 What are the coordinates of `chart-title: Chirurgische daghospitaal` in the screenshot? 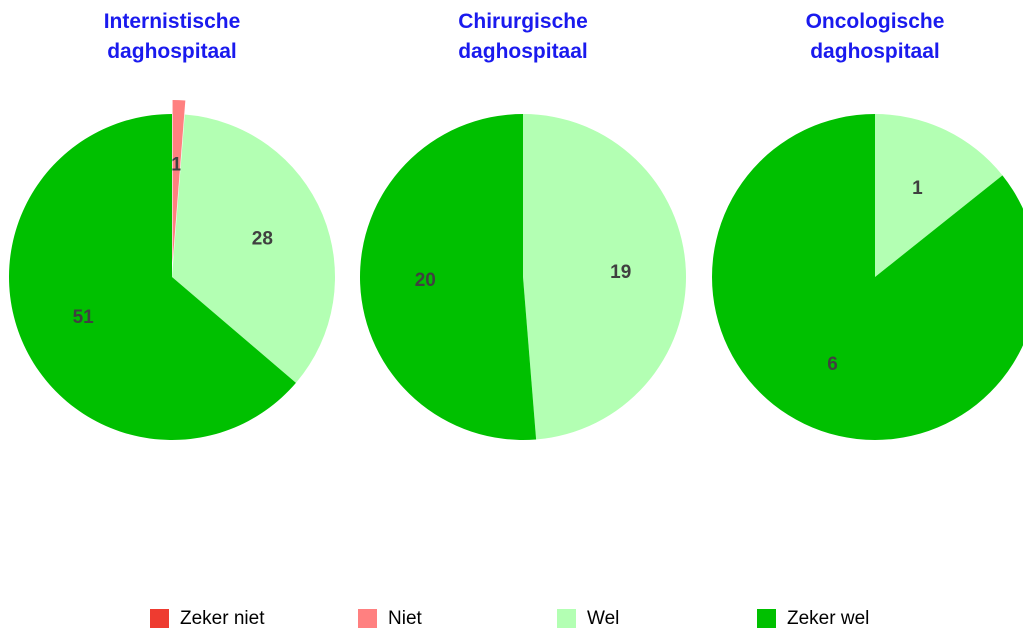 It's located at (523, 36).